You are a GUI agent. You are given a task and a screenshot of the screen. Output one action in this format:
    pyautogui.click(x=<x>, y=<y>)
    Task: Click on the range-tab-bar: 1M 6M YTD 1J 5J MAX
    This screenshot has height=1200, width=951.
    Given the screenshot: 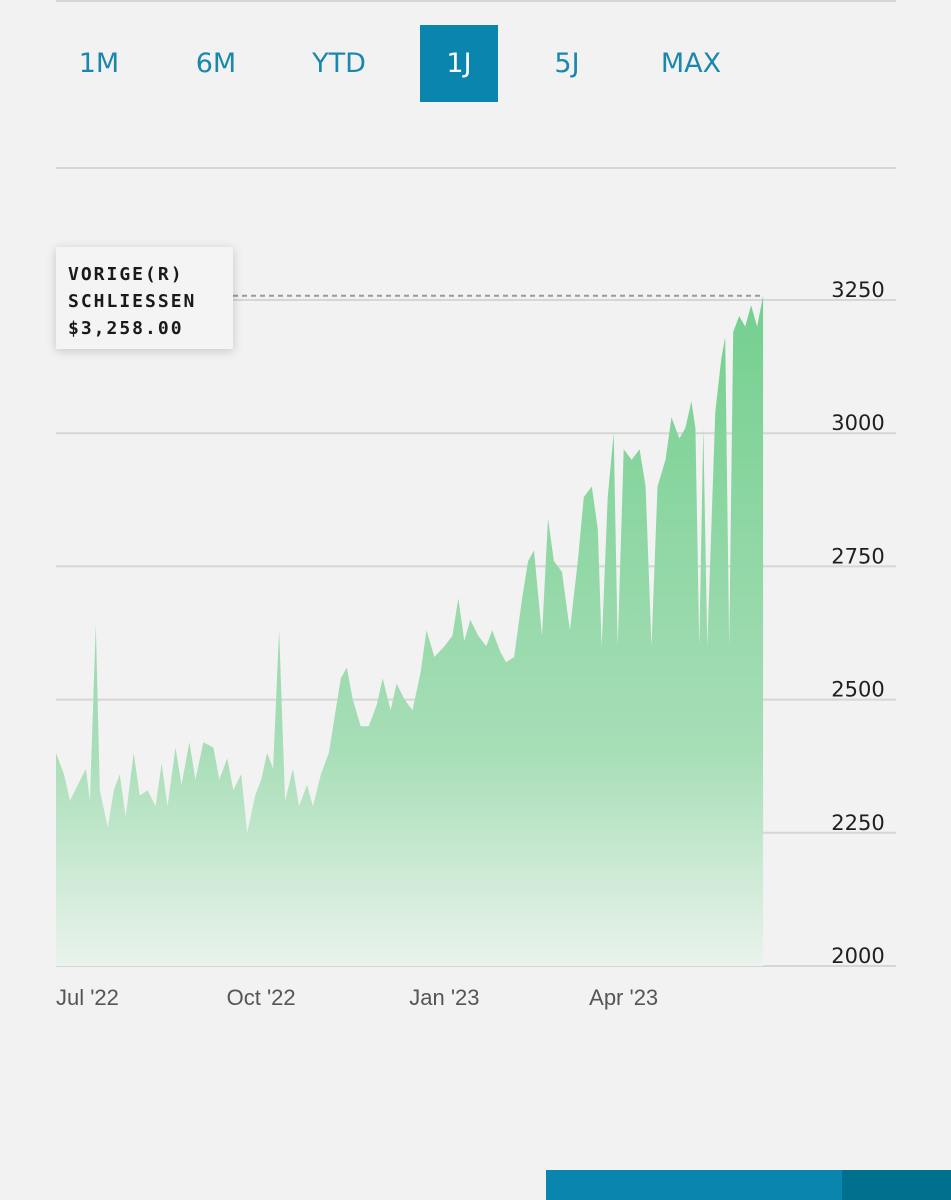 What is the action you would take?
    pyautogui.click(x=476, y=63)
    